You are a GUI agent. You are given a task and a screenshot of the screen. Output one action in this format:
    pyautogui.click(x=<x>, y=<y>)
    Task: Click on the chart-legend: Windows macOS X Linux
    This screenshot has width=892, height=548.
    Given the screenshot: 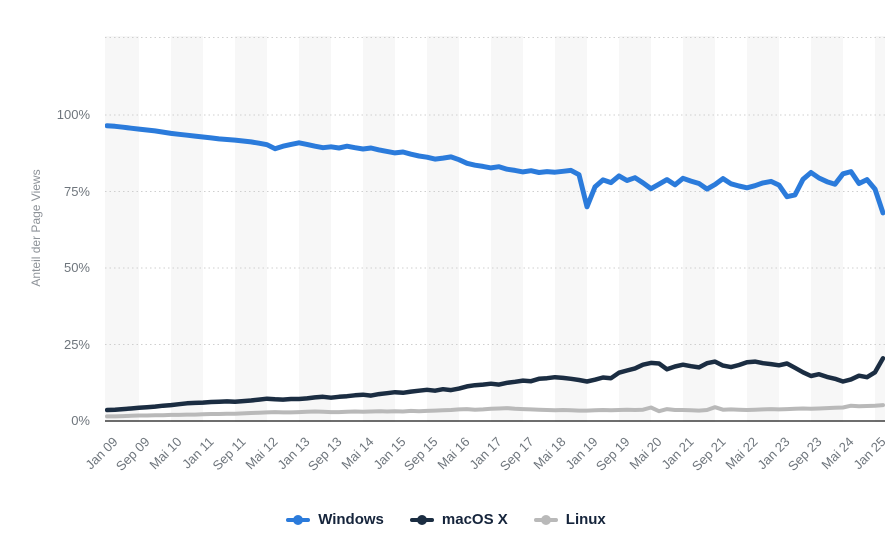 What is the action you would take?
    pyautogui.click(x=446, y=519)
    